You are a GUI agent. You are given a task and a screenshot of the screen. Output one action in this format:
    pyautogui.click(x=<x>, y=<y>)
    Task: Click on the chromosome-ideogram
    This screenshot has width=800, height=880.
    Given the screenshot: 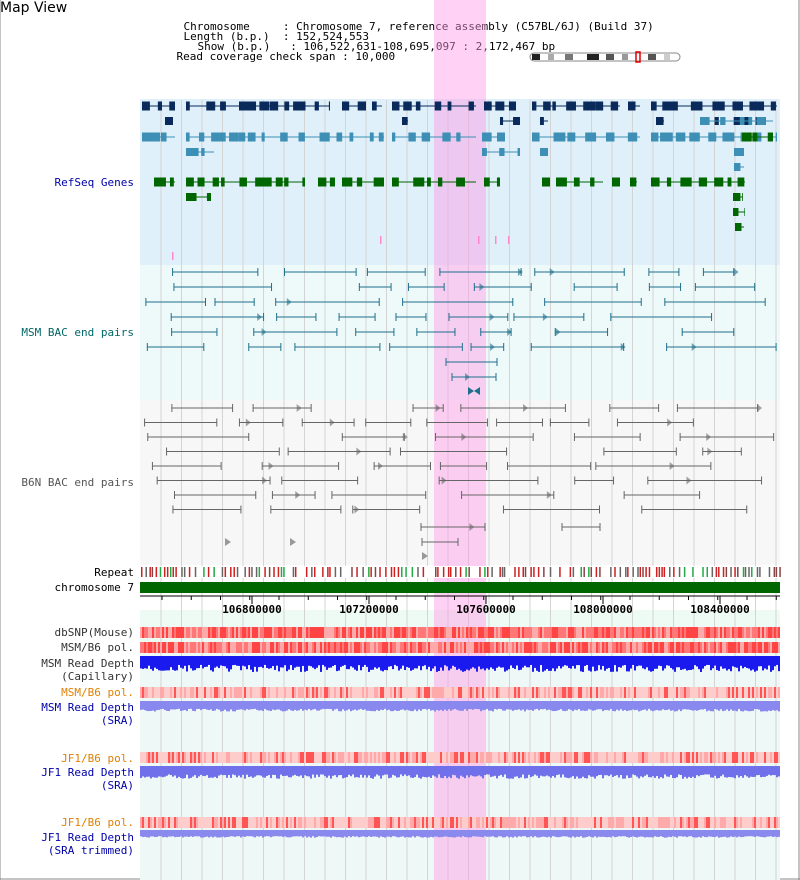 What is the action you would take?
    pyautogui.click(x=605, y=57)
    